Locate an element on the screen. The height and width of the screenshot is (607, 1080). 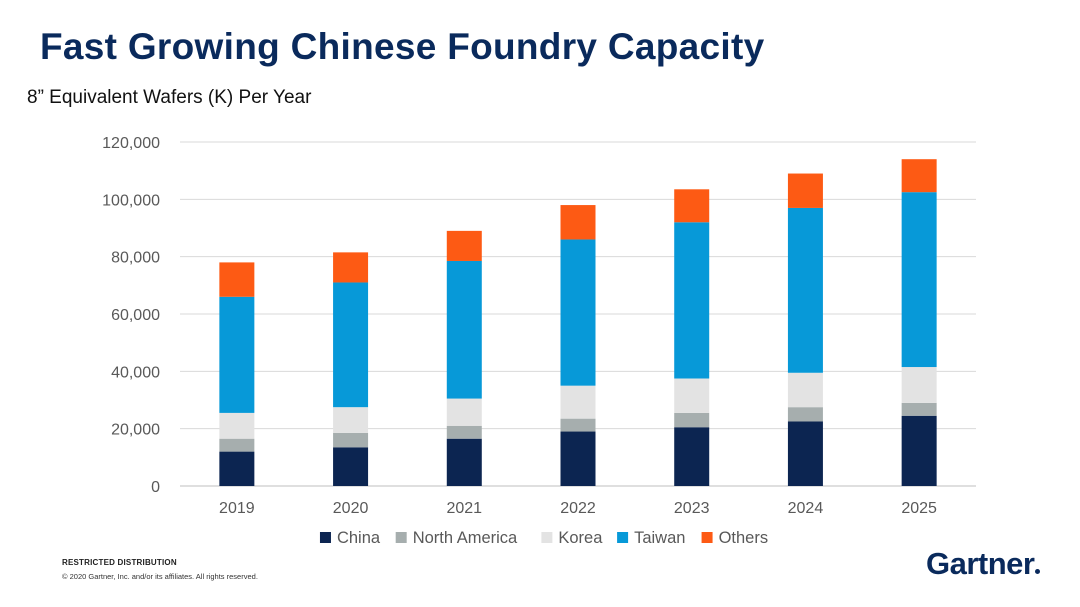
y-tick-label: 40,000 is located at coordinates (135, 372).